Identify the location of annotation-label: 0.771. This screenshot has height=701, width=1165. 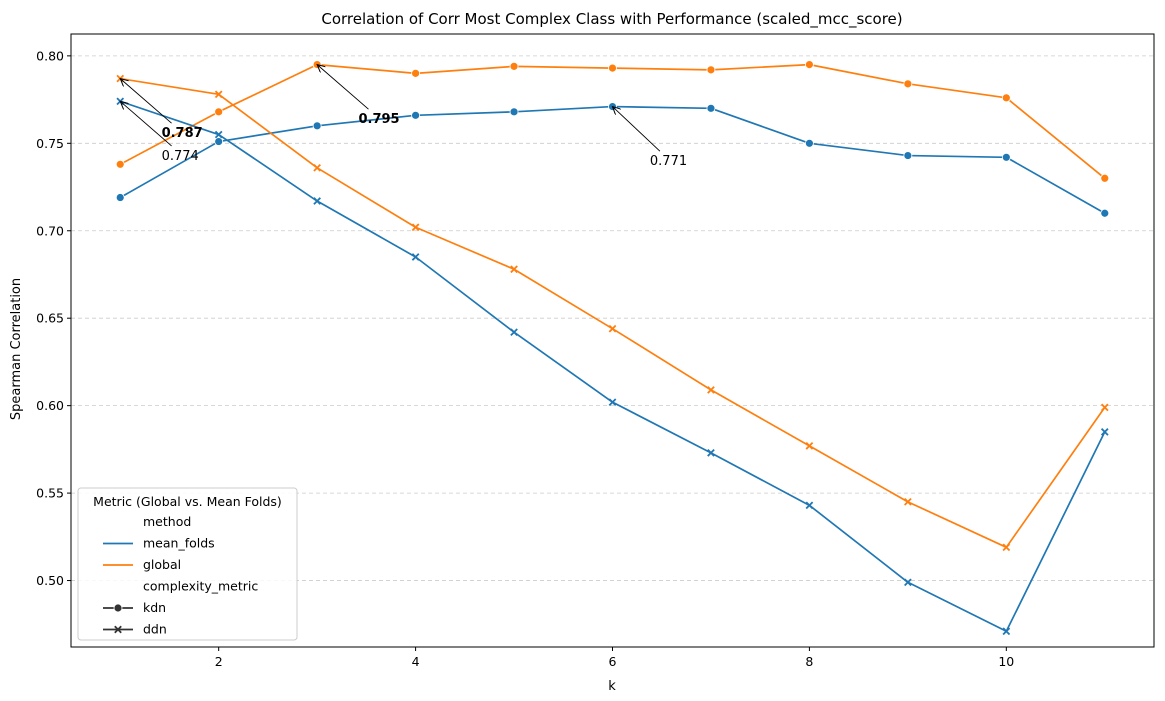
(668, 161).